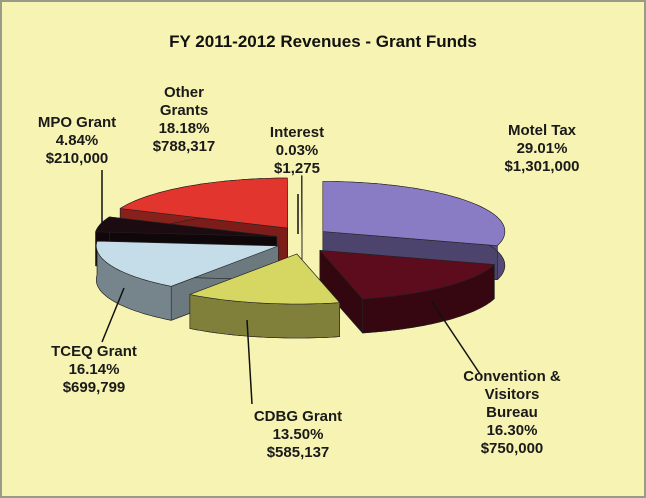  I want to click on label-percent: 18.18%, so click(184, 128).